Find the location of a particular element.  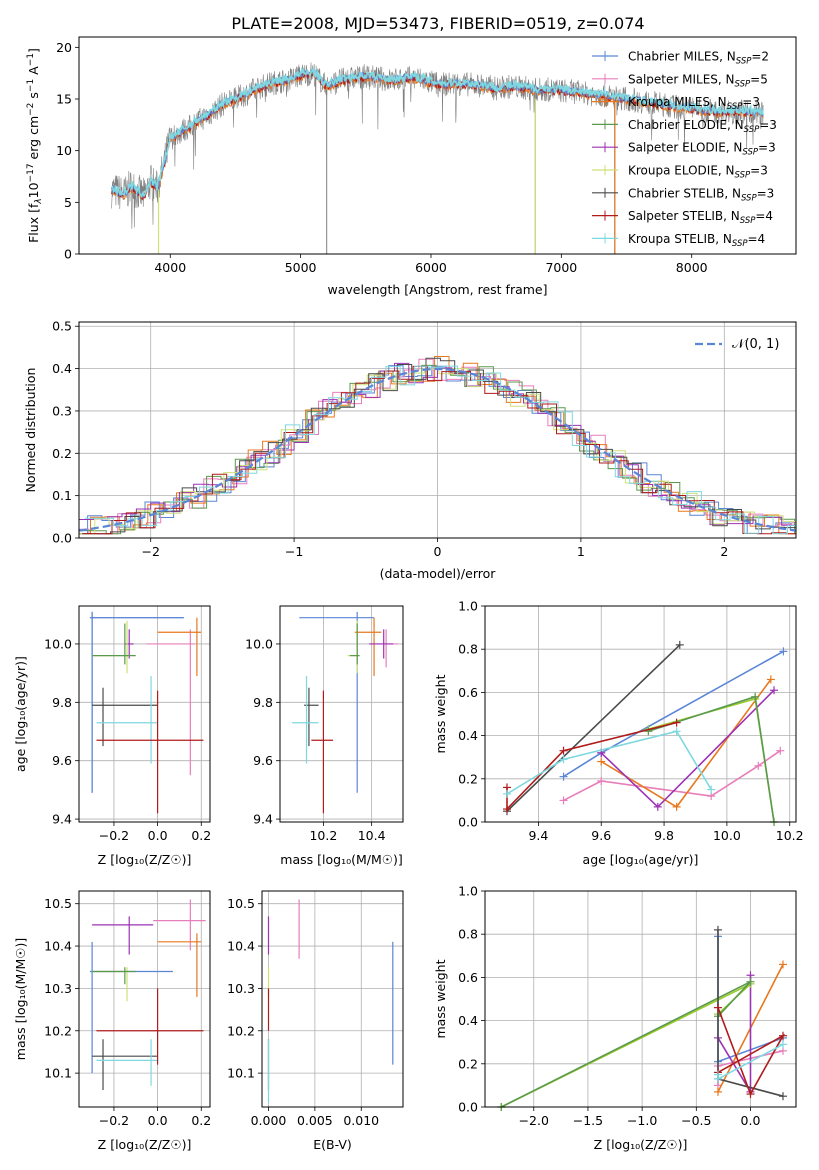

x-tick-label: −2.0 is located at coordinates (534, 1120).